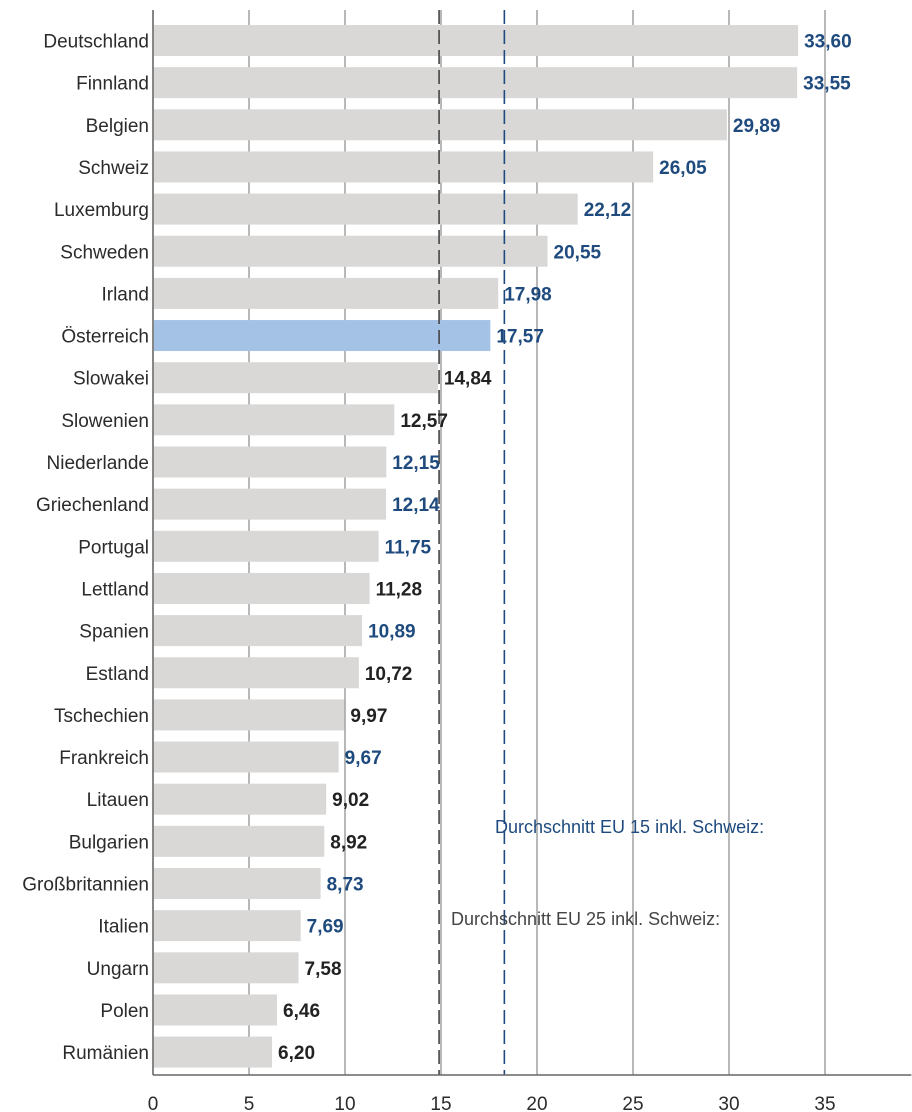 This screenshot has height=1112, width=912. What do you see at coordinates (325, 927) in the screenshot?
I see `value-label: 7,69` at bounding box center [325, 927].